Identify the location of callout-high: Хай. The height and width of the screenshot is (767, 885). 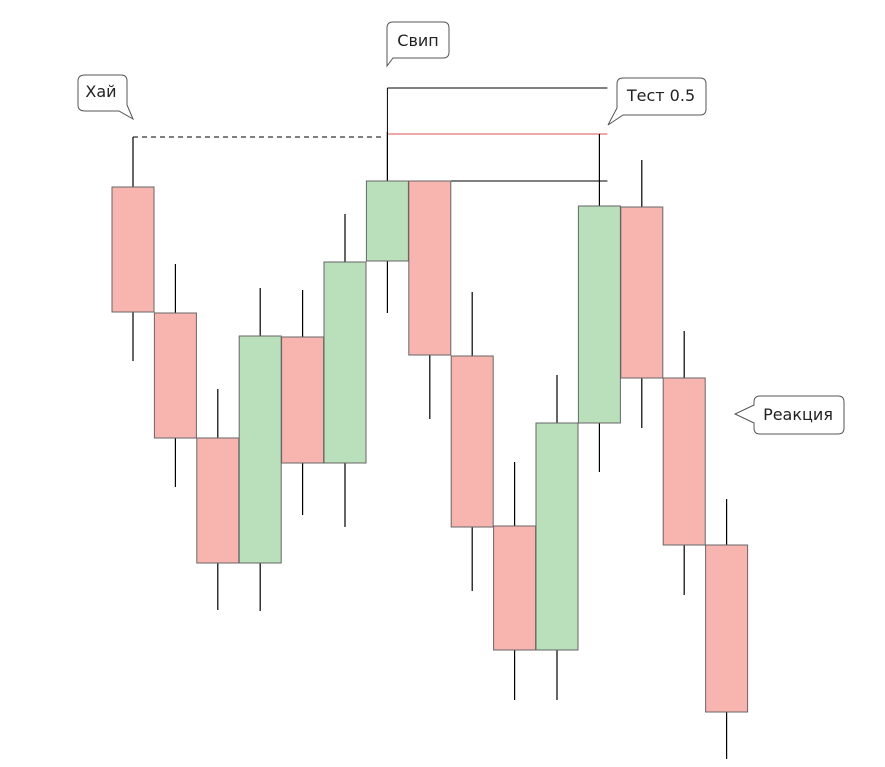
(106, 97).